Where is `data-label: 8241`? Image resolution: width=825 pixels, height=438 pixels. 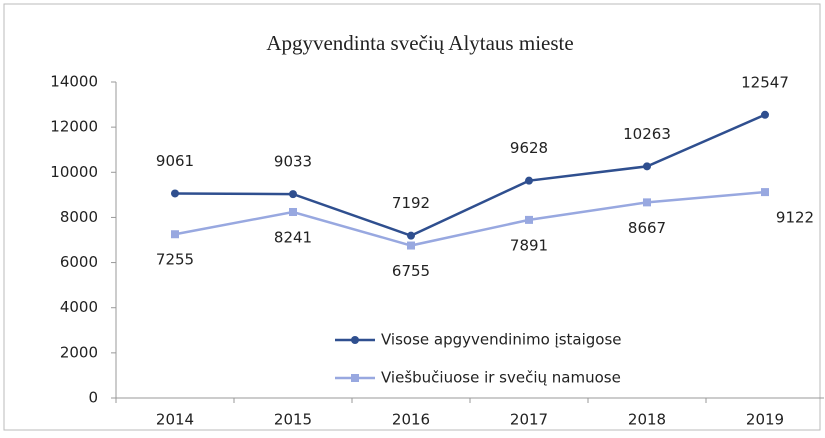 data-label: 8241 is located at coordinates (293, 237).